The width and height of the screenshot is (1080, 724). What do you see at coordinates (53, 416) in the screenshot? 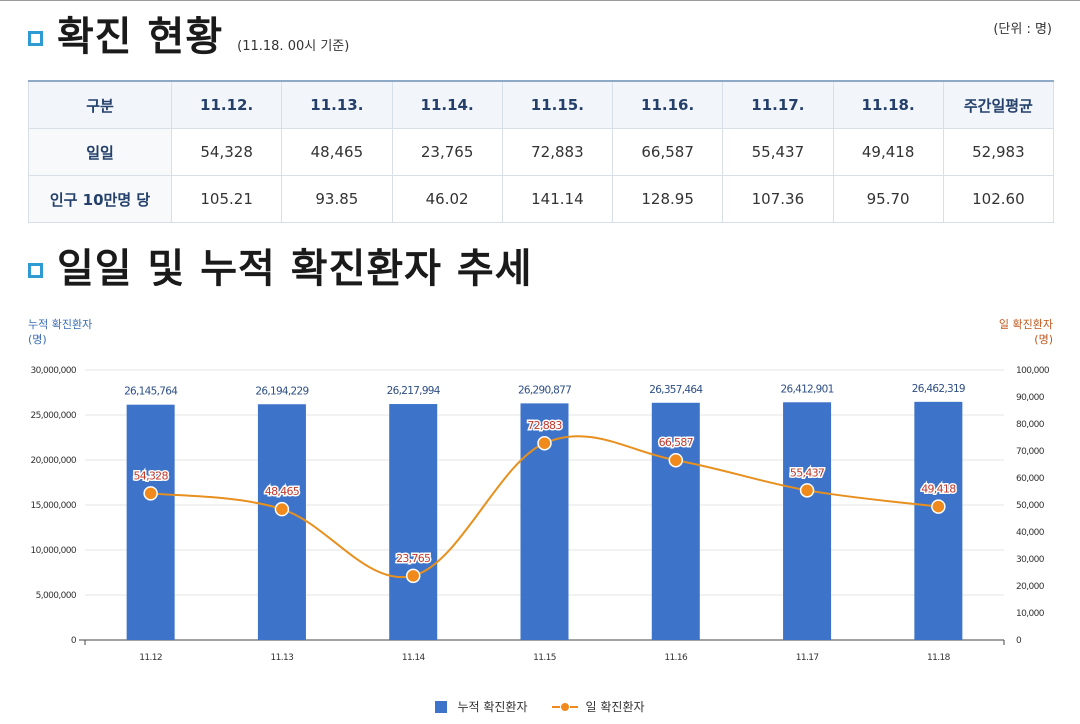
I see `y-left-tick-label: 25,000,000` at bounding box center [53, 416].